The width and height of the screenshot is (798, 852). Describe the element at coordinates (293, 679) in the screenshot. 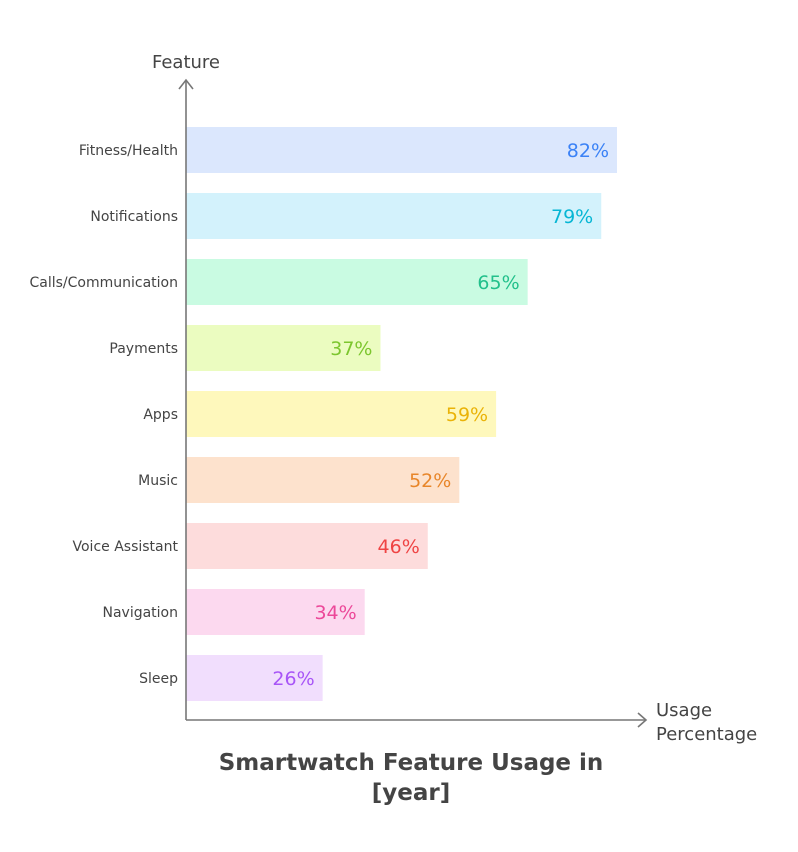

I see `value-label: 26%` at that location.